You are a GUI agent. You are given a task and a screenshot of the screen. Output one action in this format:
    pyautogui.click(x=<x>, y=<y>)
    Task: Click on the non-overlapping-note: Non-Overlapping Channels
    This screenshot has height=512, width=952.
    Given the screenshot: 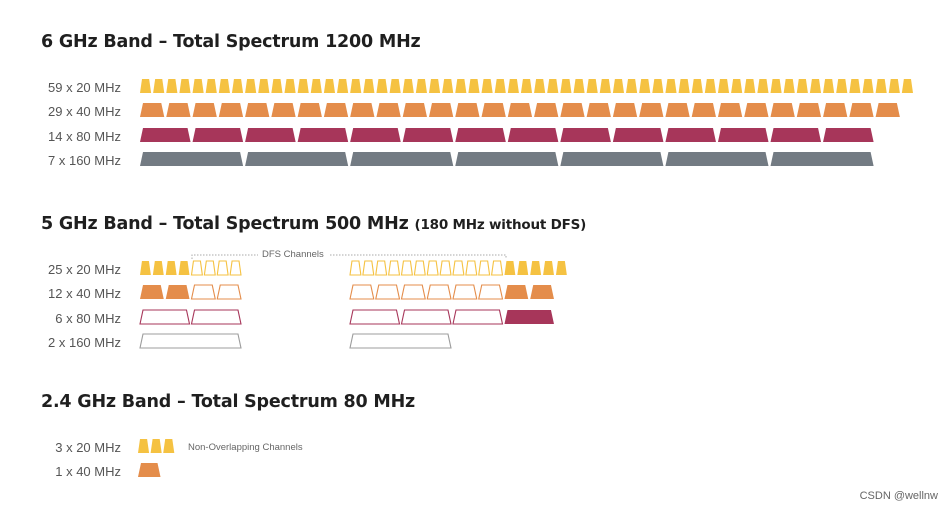 What is the action you would take?
    pyautogui.click(x=245, y=447)
    